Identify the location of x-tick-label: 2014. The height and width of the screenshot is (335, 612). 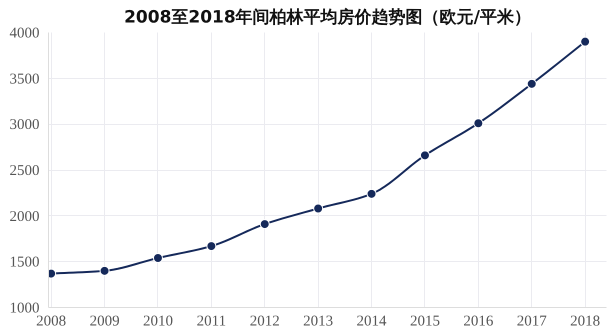
(372, 322).